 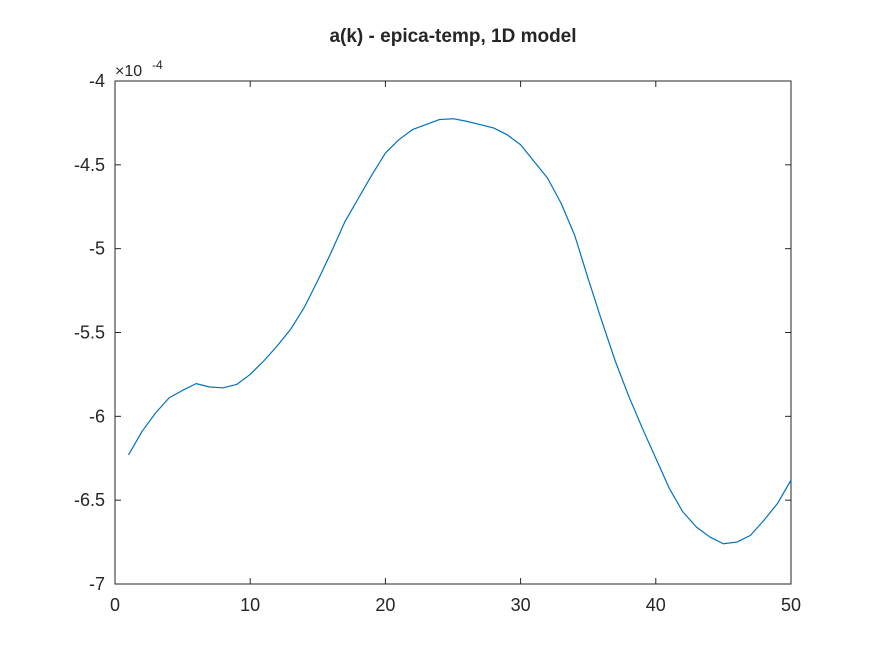 What do you see at coordinates (128, 71) in the screenshot?
I see `y-axis-exponent-base: ×10` at bounding box center [128, 71].